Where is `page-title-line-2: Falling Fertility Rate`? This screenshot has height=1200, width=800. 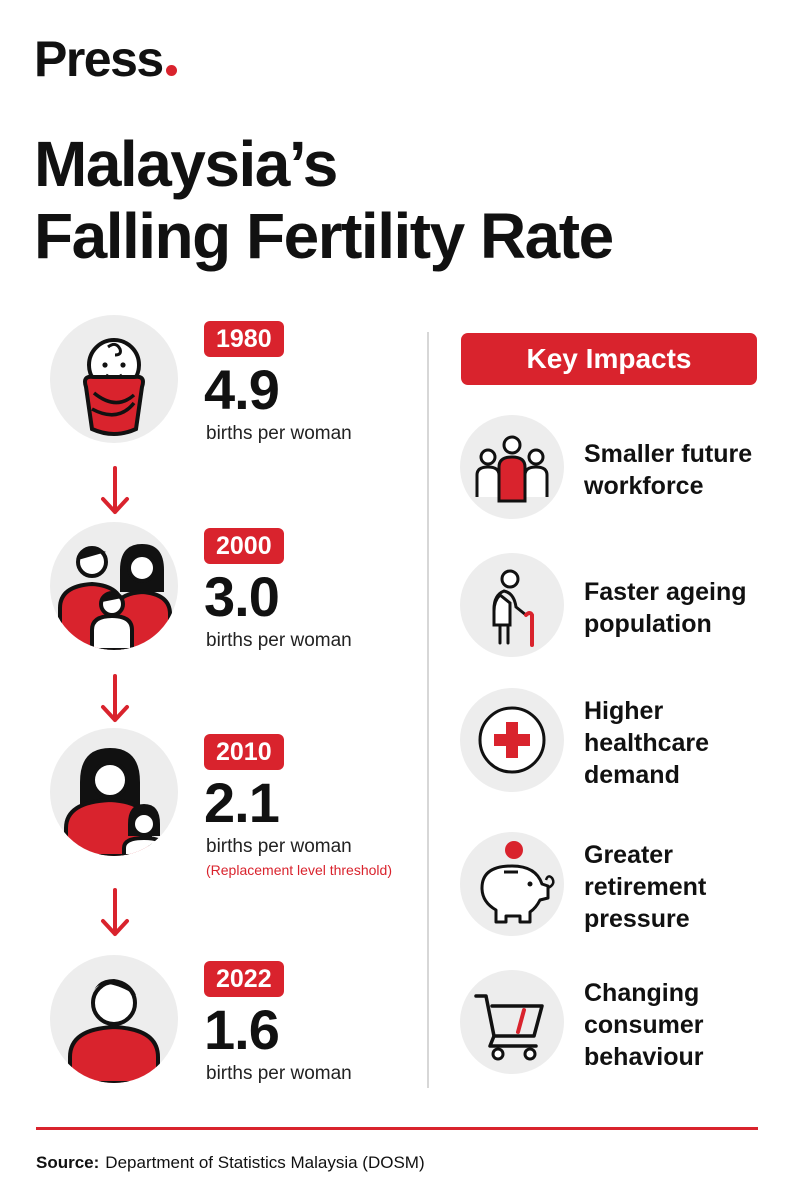
page-title-line-2: Falling Fertility Rate is located at coordinates (324, 236).